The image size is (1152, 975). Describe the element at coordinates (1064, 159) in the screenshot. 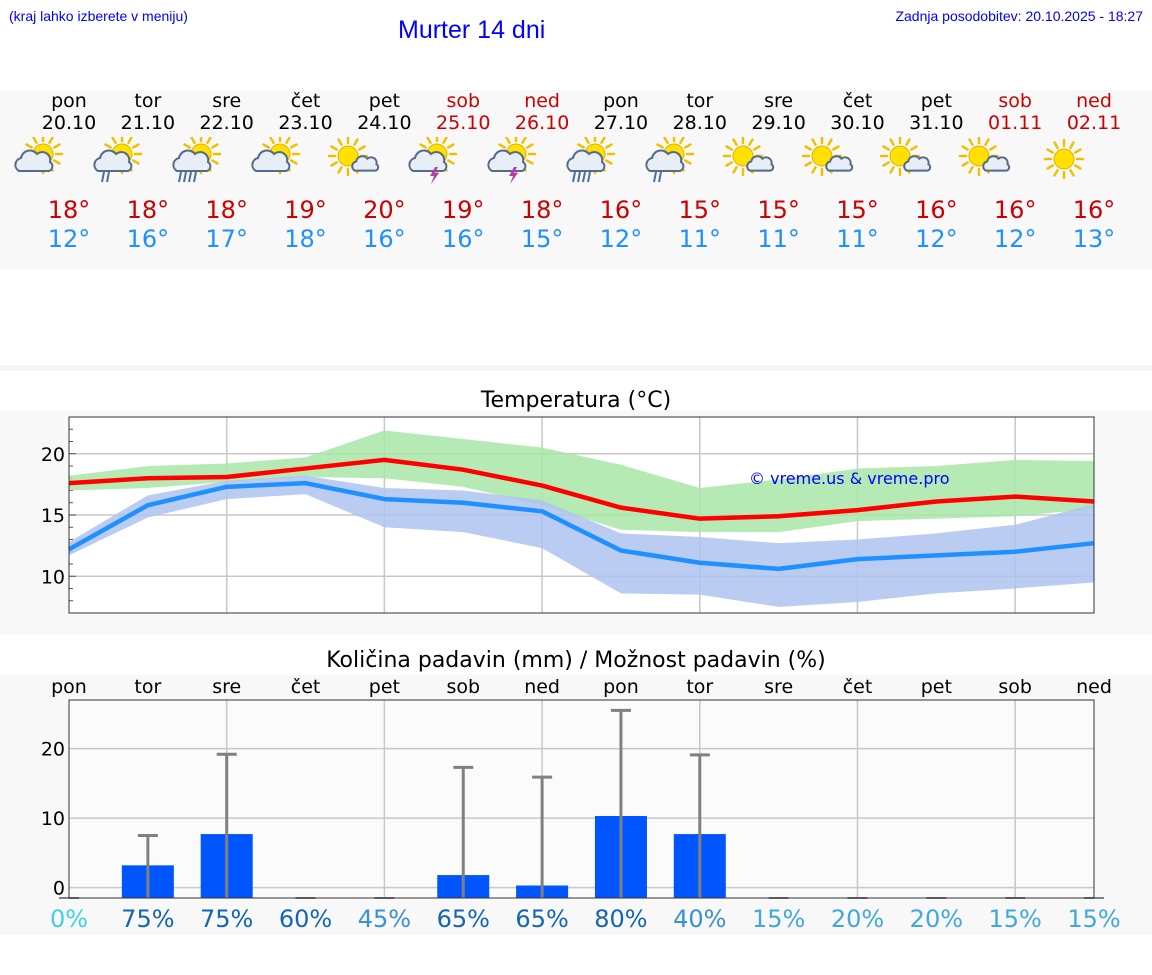

I see `sun-icon` at that location.